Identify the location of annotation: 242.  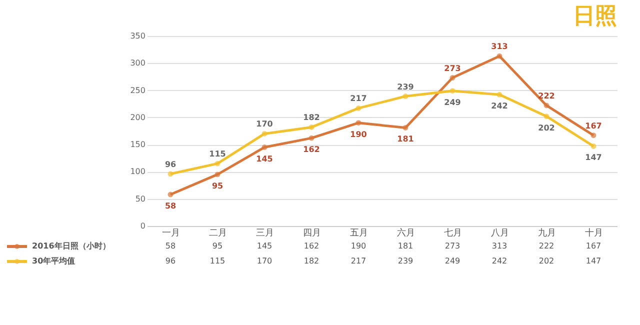
(499, 106).